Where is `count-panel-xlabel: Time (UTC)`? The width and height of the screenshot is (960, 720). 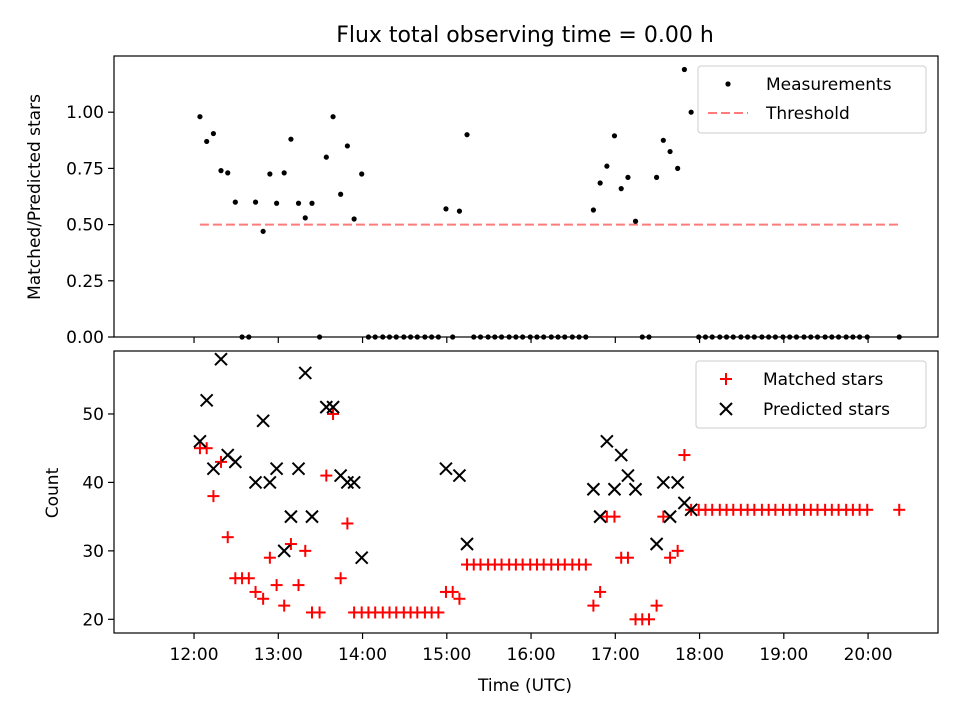 count-panel-xlabel: Time (UTC) is located at coordinates (524, 686).